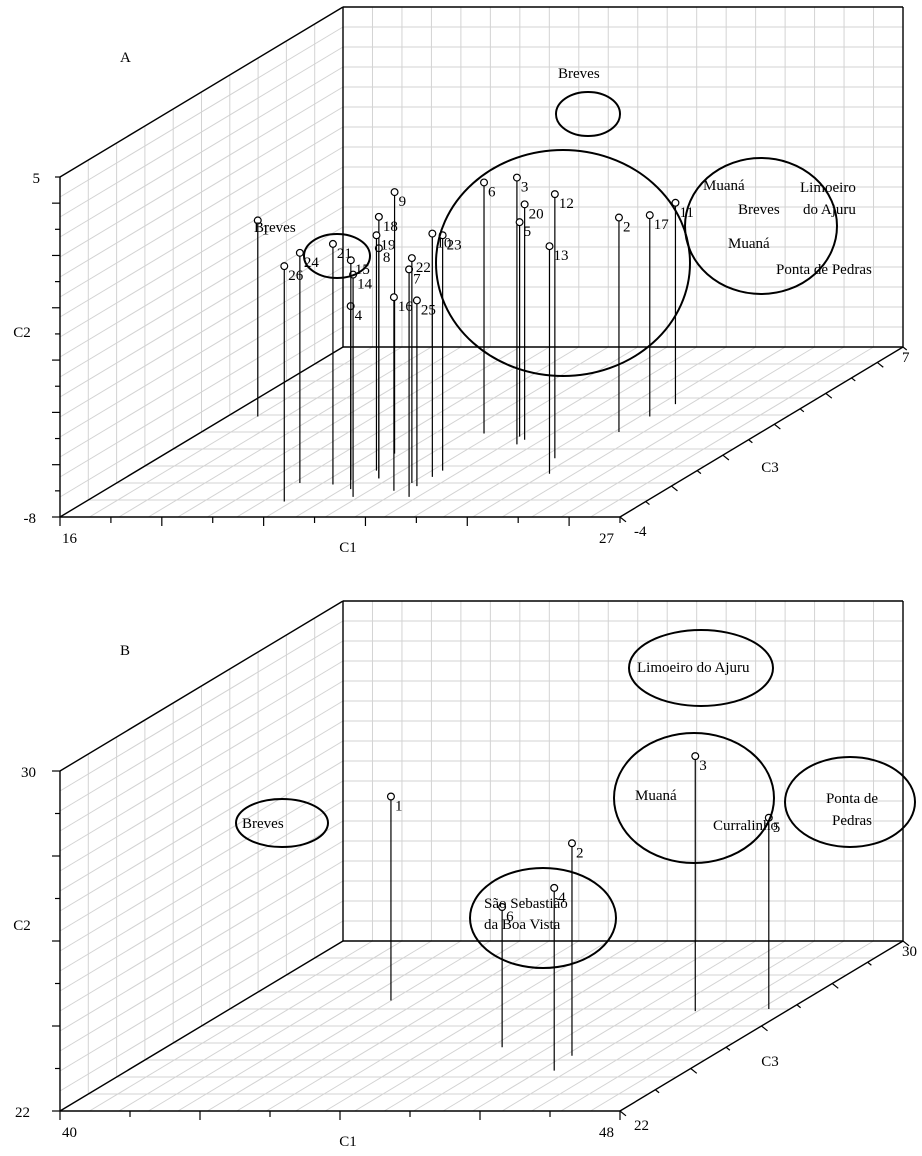 This screenshot has height=1156, width=922. What do you see at coordinates (492, 192) in the screenshot?
I see `point-label: 6` at bounding box center [492, 192].